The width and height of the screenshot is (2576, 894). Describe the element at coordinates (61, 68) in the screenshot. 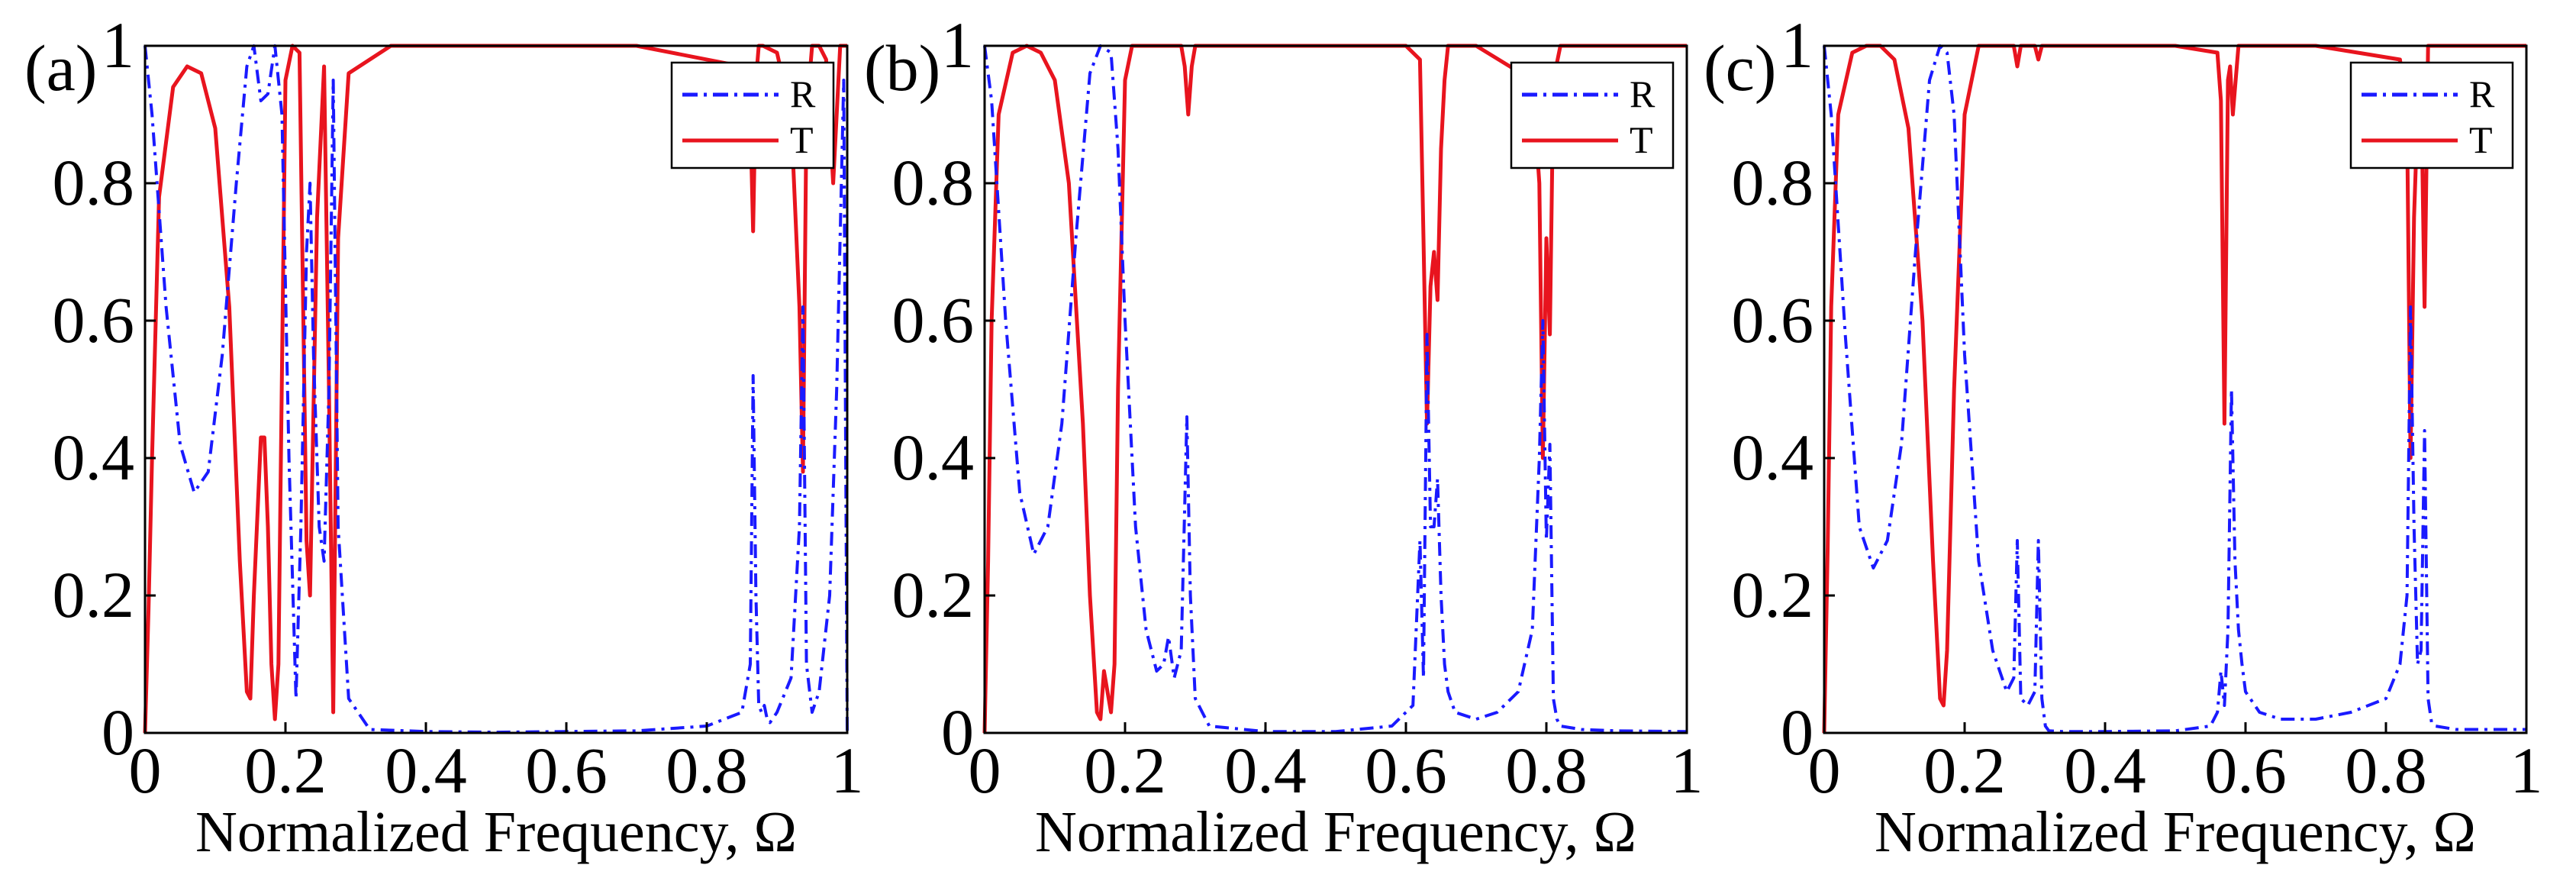

I see `panel-label: (a)` at that location.